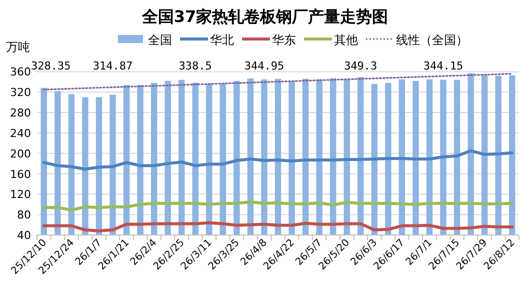  I want to click on y-tick-label: 40, so click(24, 235).